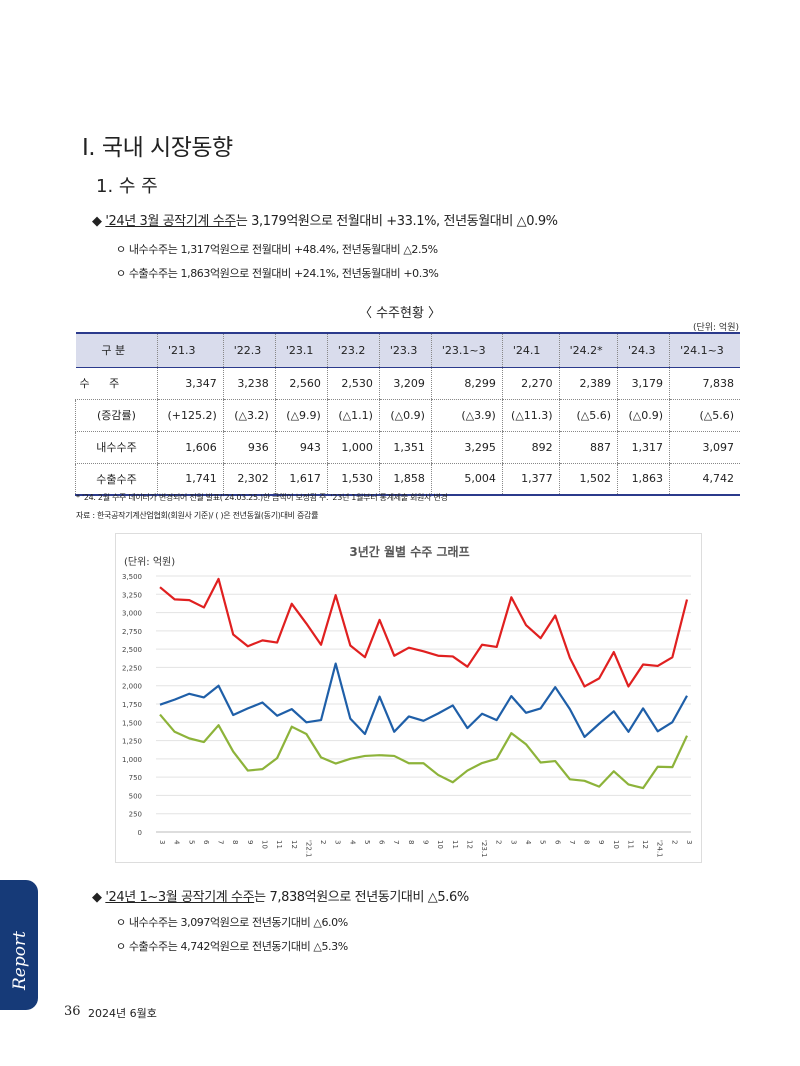 The image size is (800, 1066). Describe the element at coordinates (530, 350) in the screenshot. I see `header-cell: '24.1` at that location.